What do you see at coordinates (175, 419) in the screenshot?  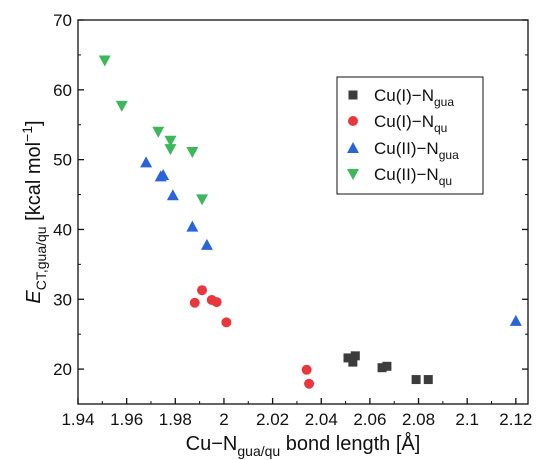 I see `x-tick-label: 1.98` at bounding box center [175, 419].